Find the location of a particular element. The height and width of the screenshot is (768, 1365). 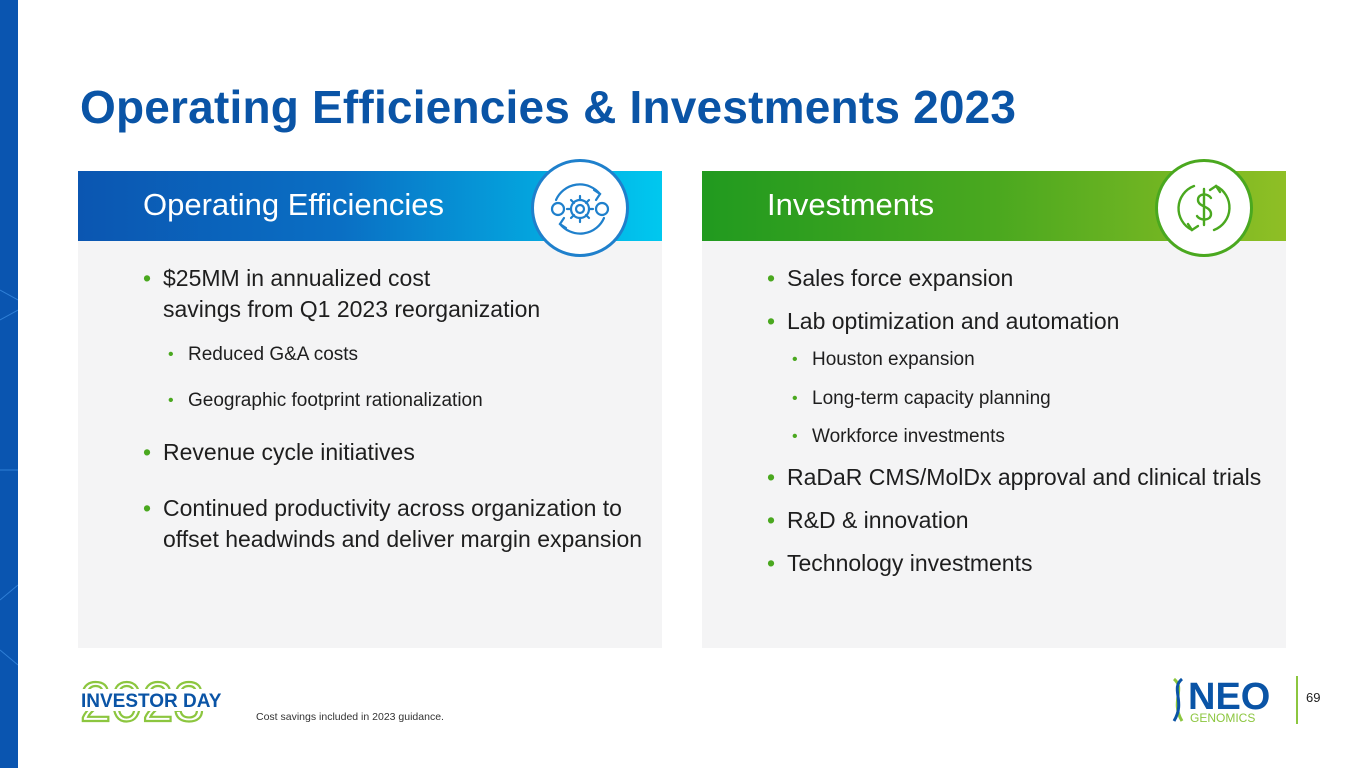

dollar-cycle-icon is located at coordinates (1204, 208).